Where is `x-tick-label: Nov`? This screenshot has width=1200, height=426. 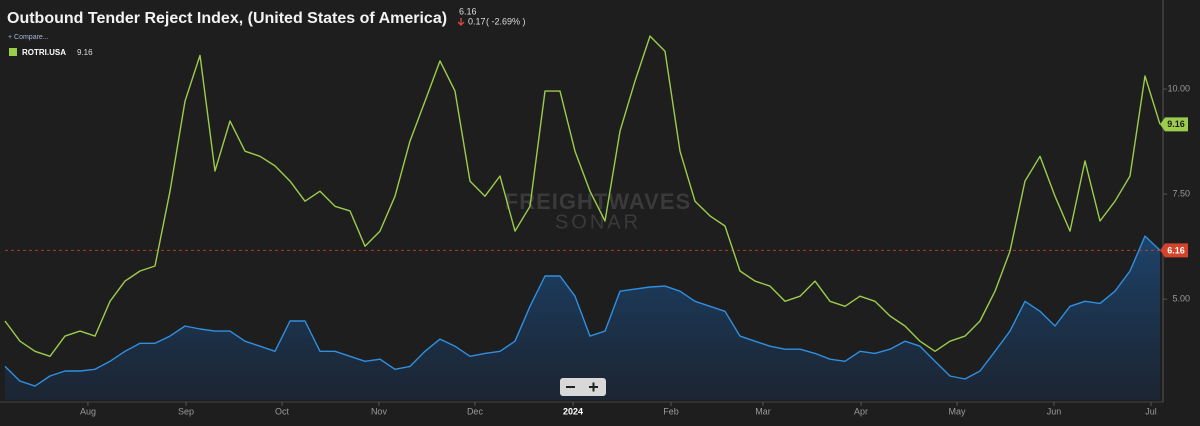
x-tick-label: Nov is located at coordinates (379, 411).